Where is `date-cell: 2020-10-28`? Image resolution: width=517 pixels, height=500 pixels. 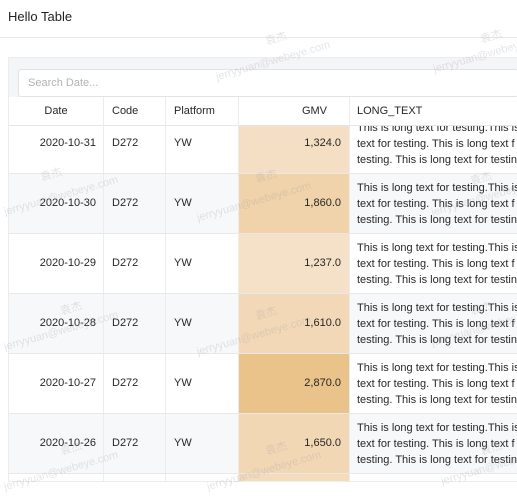 date-cell: 2020-10-28 is located at coordinates (56, 323).